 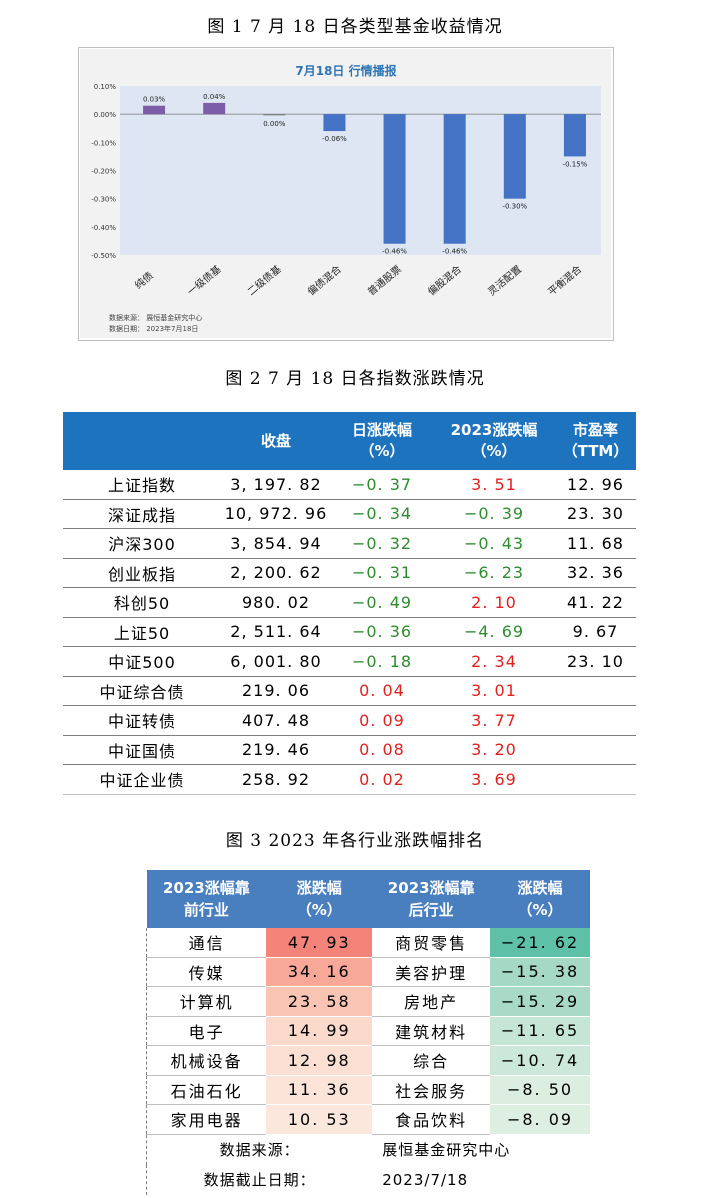 I want to click on index-name: 中证企业债, so click(x=142, y=779).